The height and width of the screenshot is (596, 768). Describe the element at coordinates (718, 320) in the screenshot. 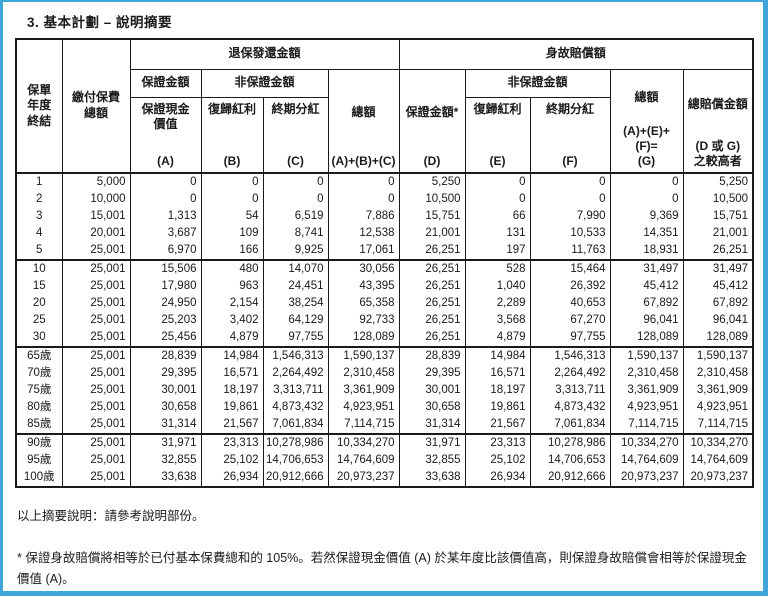

I see `value-cell: 96,041` at that location.